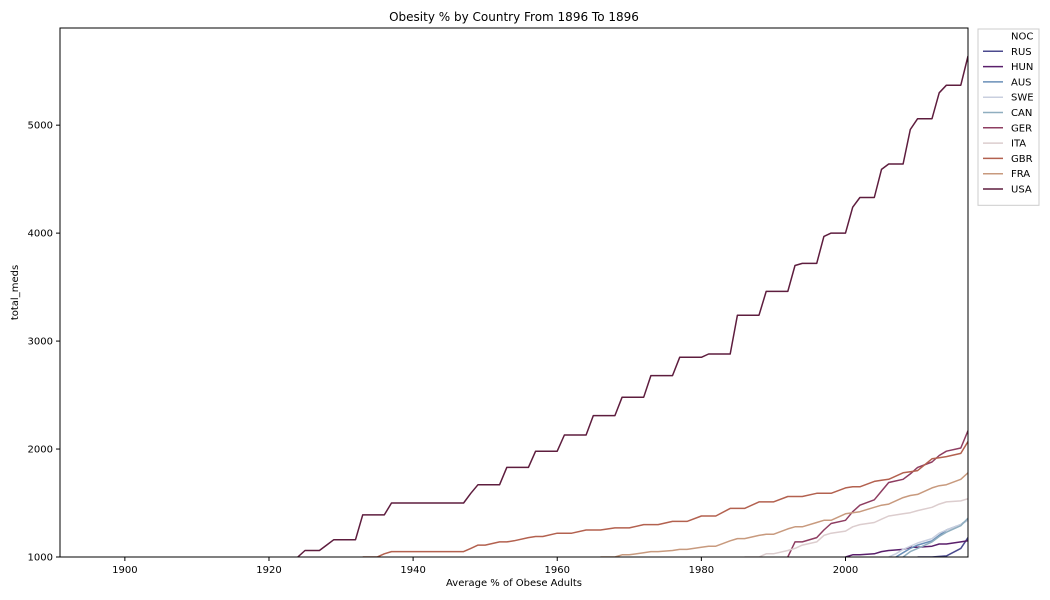  Describe the element at coordinates (514, 583) in the screenshot. I see `x-axis-label: Average % of Obese Adults` at that location.